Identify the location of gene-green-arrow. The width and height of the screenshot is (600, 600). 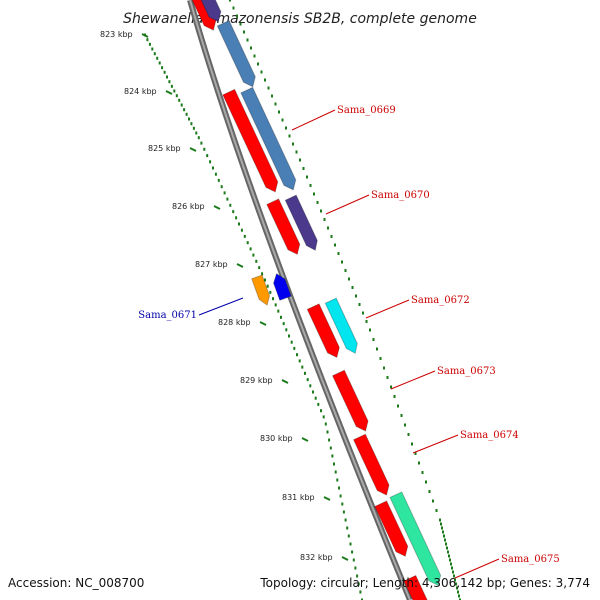
(416, 539).